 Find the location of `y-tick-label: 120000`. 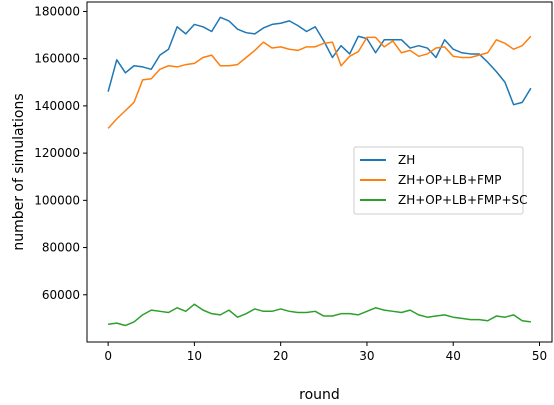

y-tick-label: 120000 is located at coordinates (57, 153).